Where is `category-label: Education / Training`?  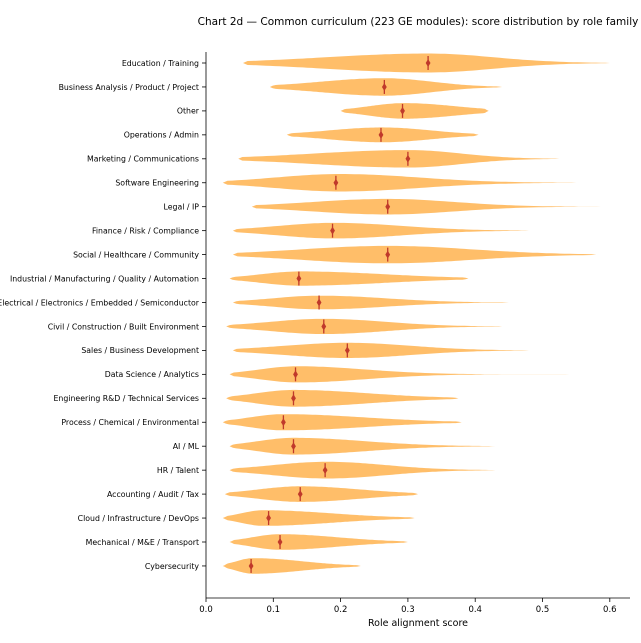 category-label: Education / Training is located at coordinates (160, 63).